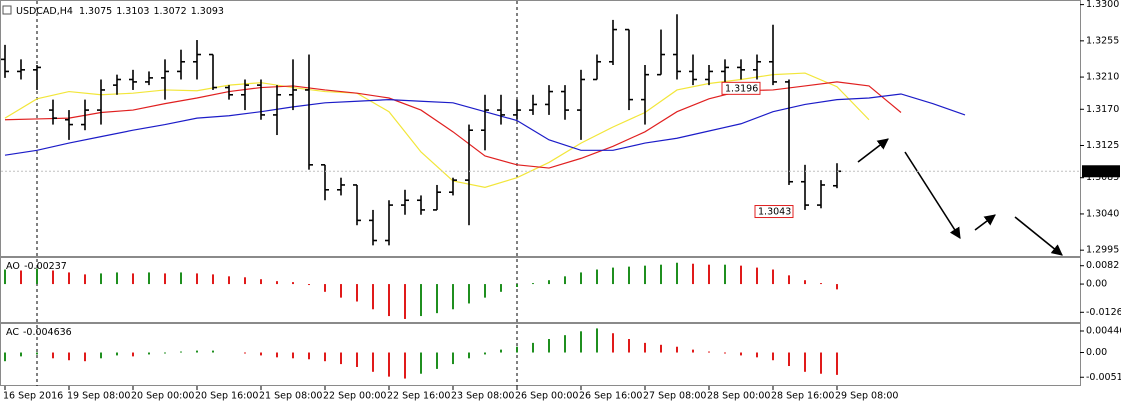 The image size is (1121, 406). What do you see at coordinates (960, 197) in the screenshot?
I see `forecast-arrows` at bounding box center [960, 197].